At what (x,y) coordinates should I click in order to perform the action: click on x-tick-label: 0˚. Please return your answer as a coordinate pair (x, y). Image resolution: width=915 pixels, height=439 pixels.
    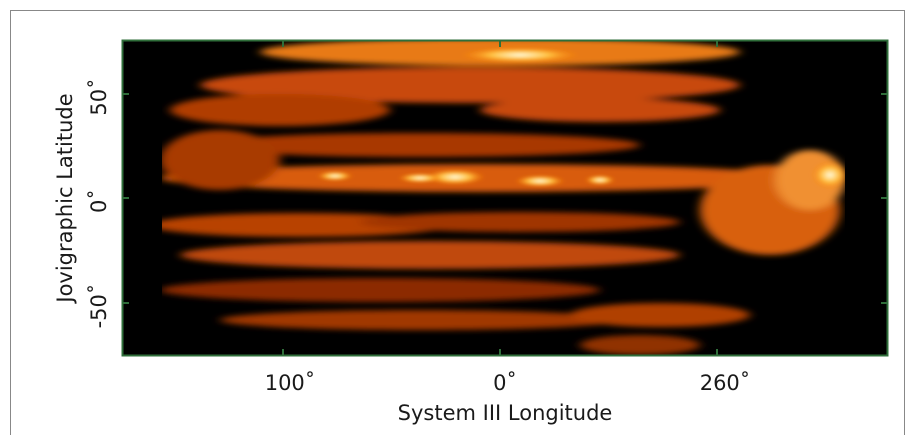
    Looking at the image, I should click on (505, 383).